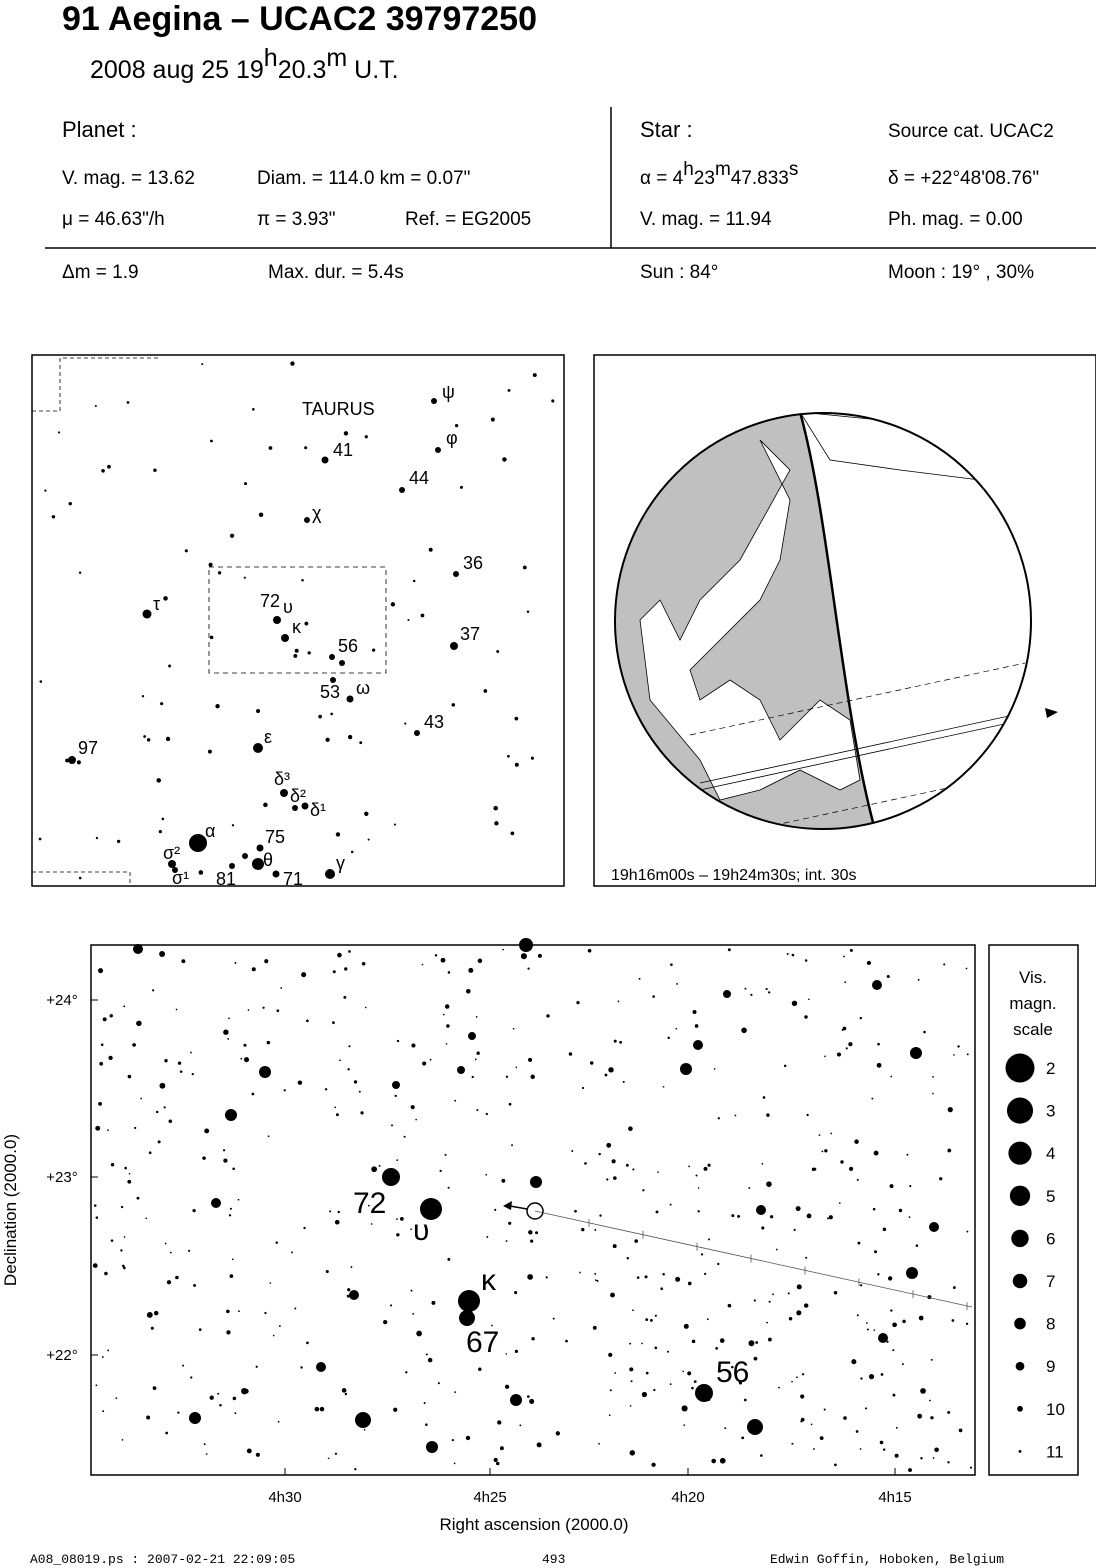 The image size is (1096, 1568). I want to click on legend: Vis. magn. scale 2 3 4 5 6 7 8 9 10 11, so click(1035, 1214).